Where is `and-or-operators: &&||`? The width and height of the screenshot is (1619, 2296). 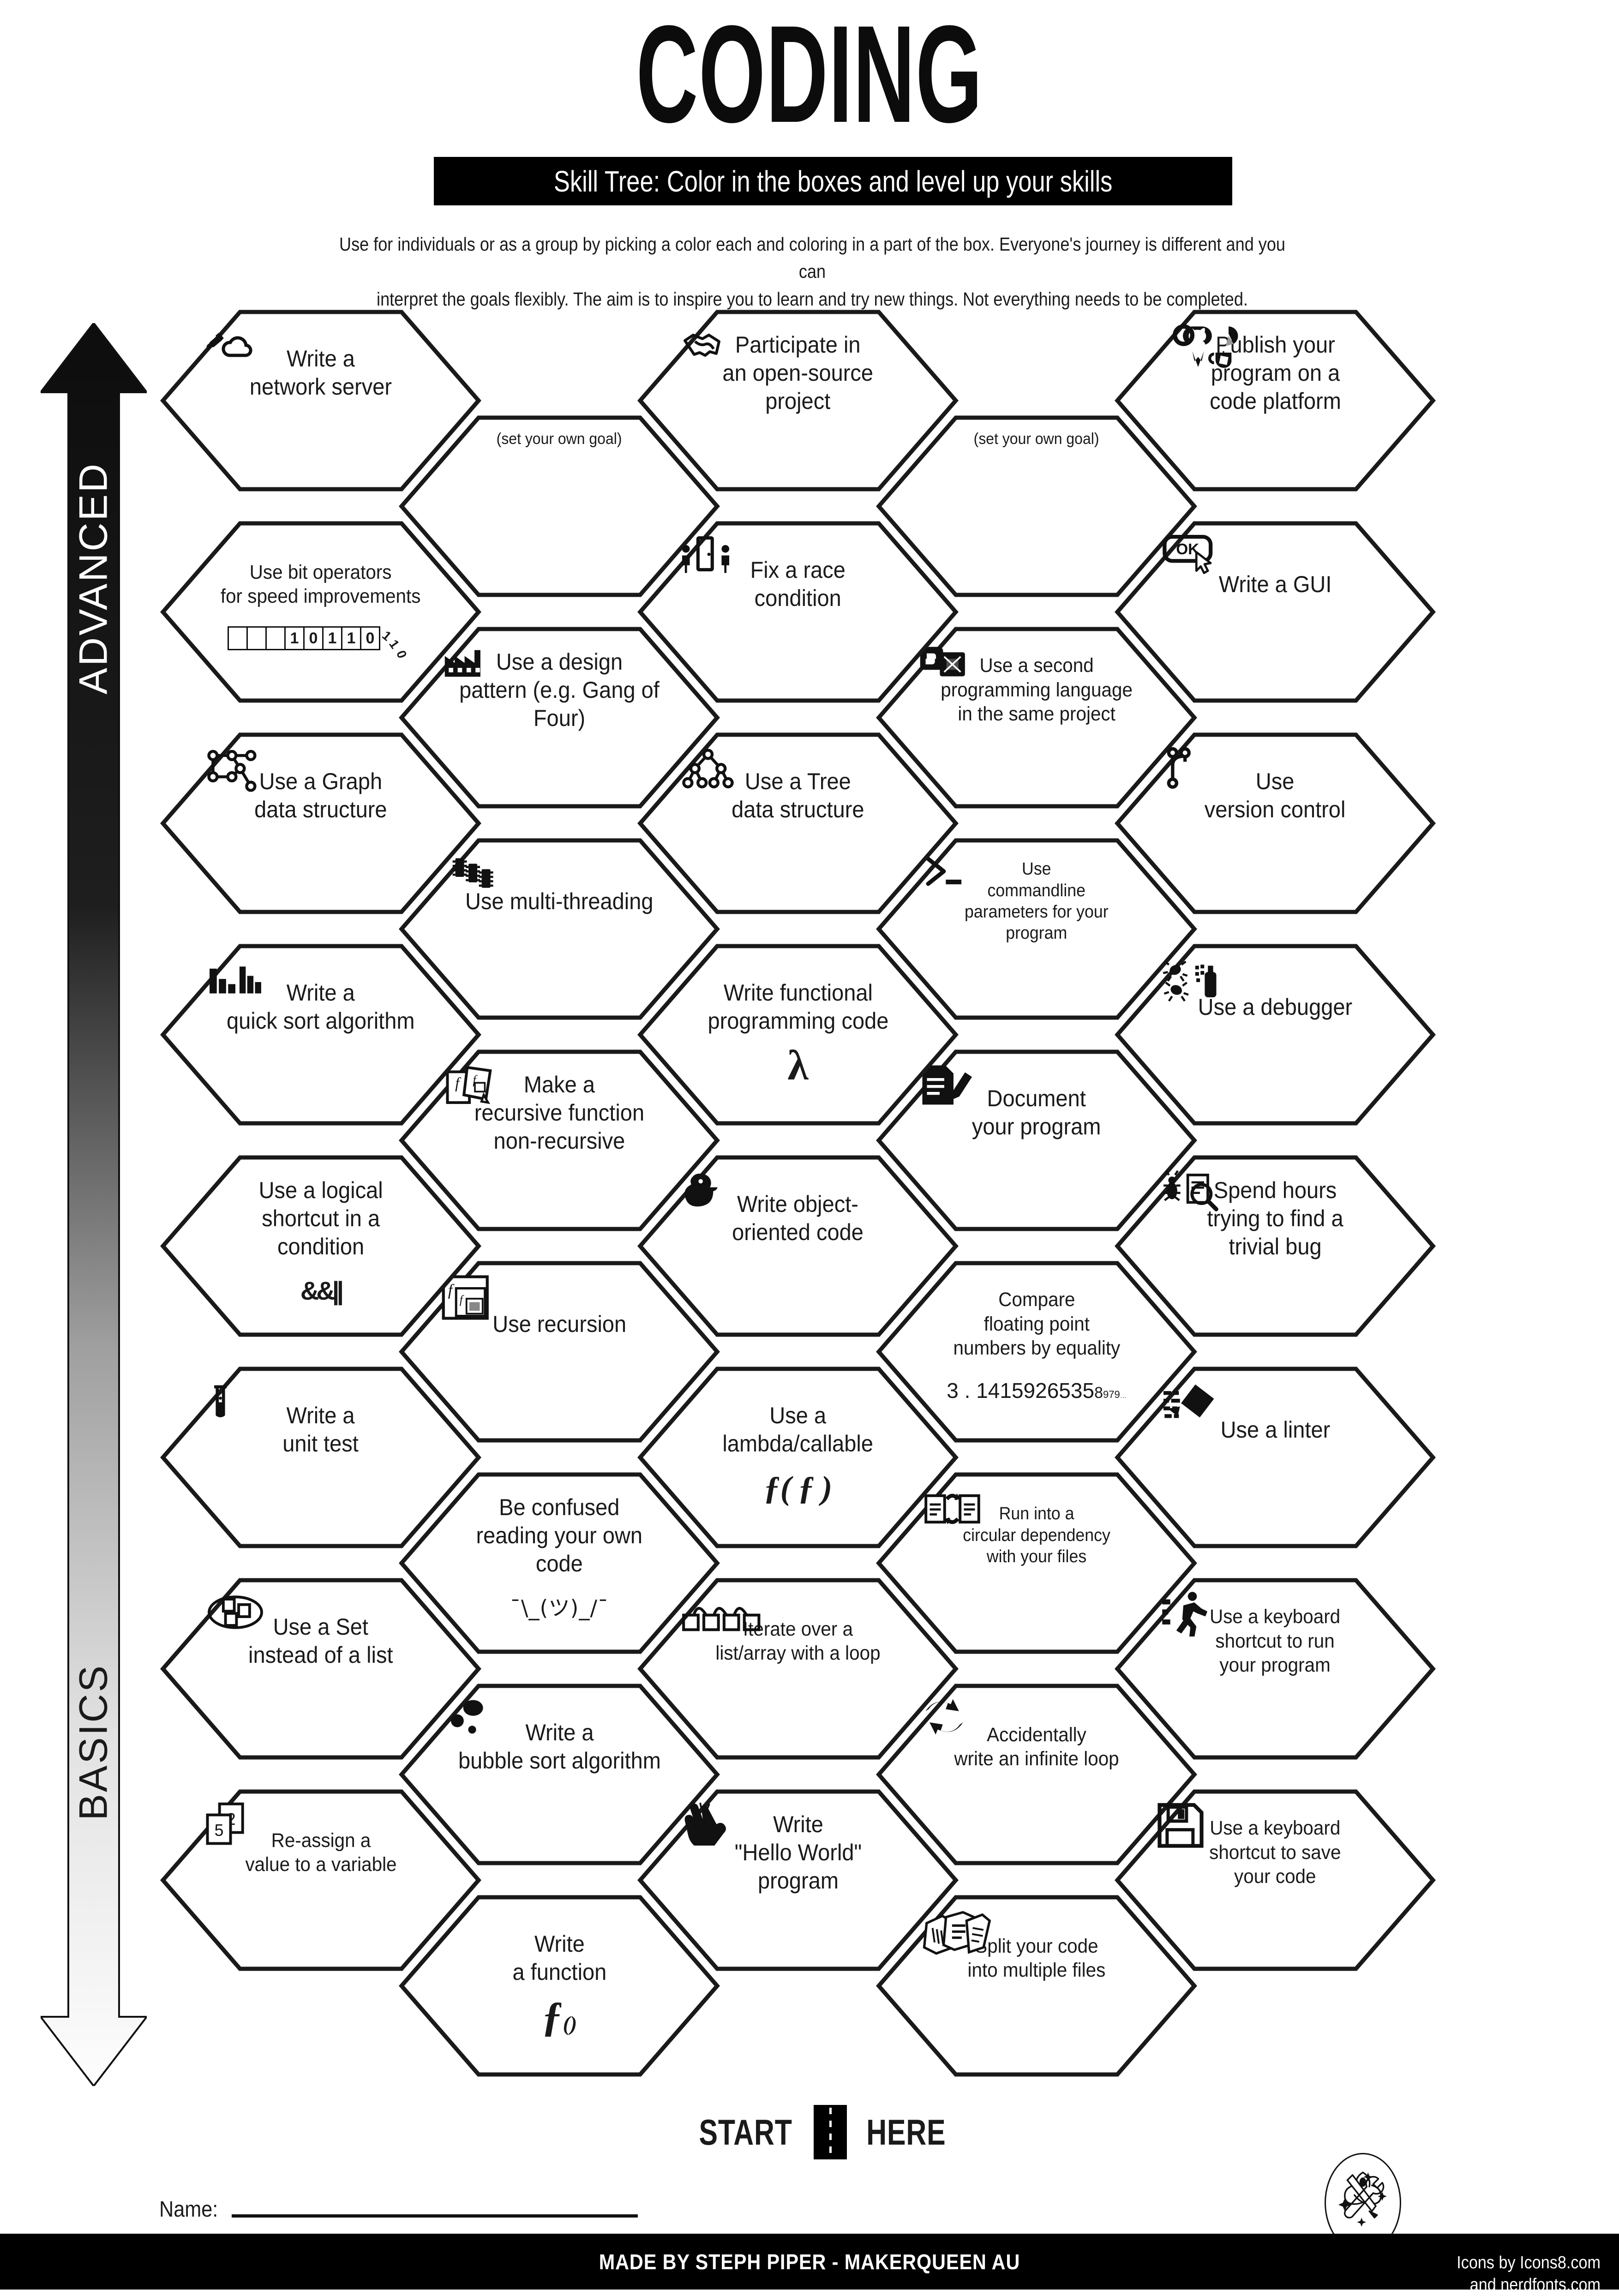 and-or-operators: &&|| is located at coordinates (320, 1291).